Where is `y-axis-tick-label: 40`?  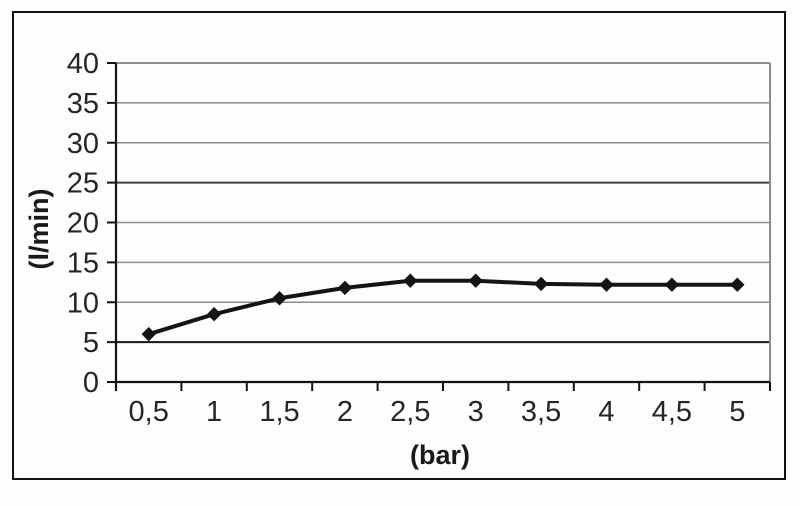
y-axis-tick-label: 40 is located at coordinates (83, 64).